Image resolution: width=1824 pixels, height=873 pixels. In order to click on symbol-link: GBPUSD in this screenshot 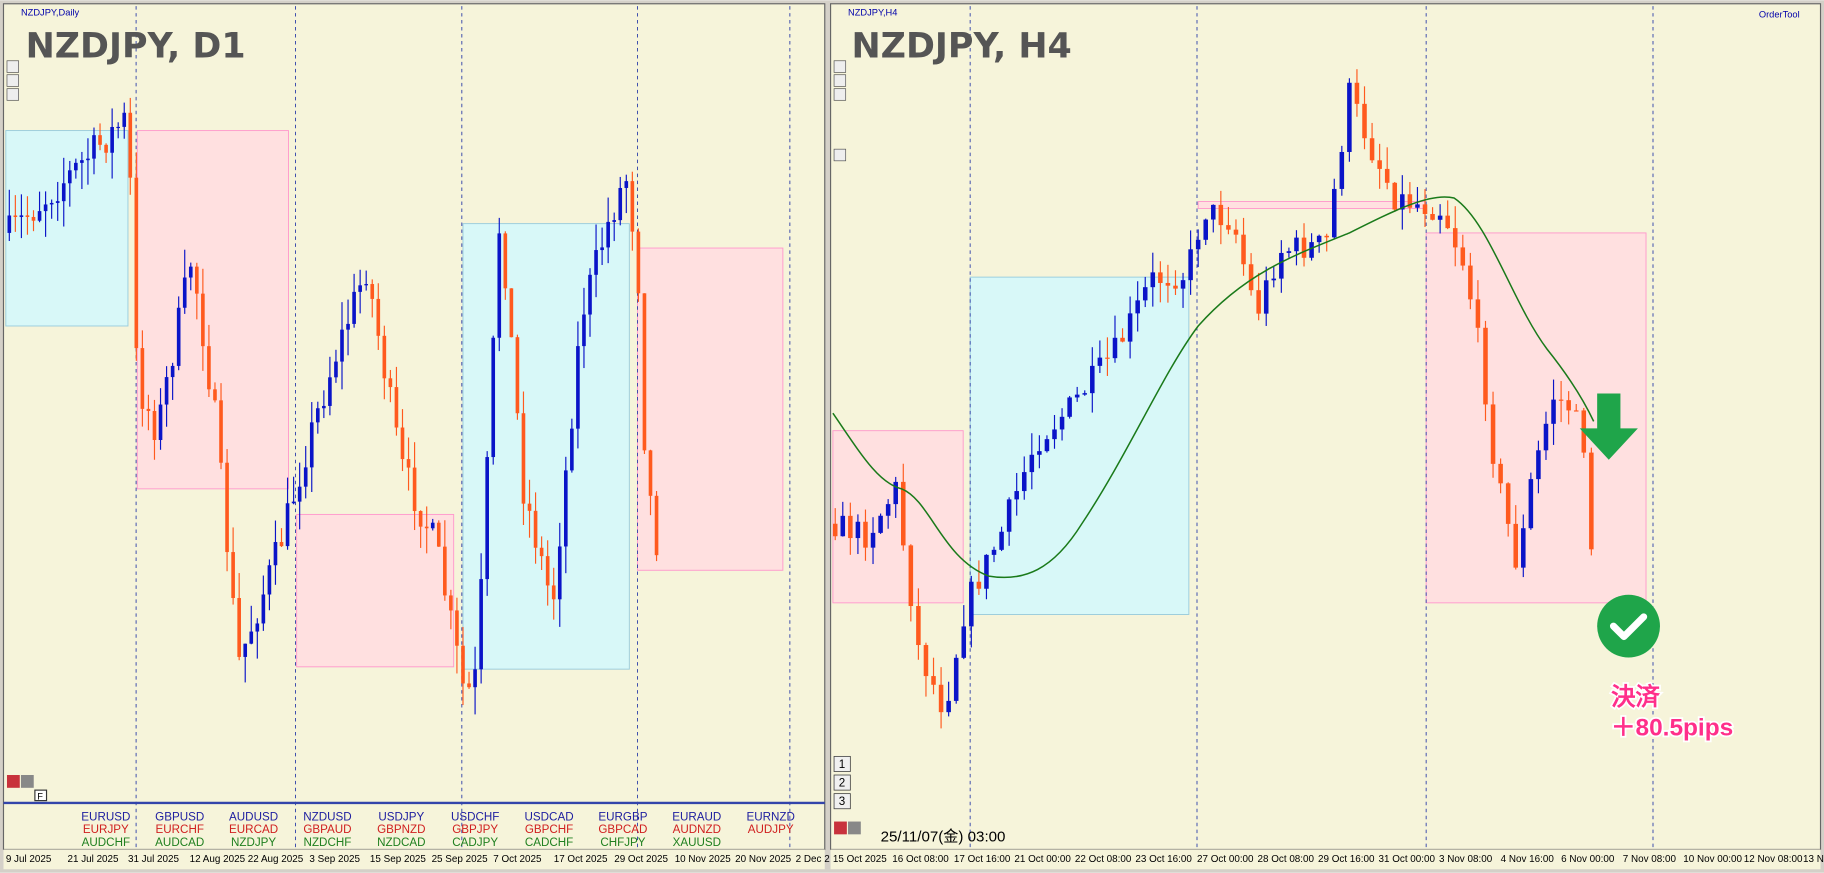, I will do `click(179, 816)`.